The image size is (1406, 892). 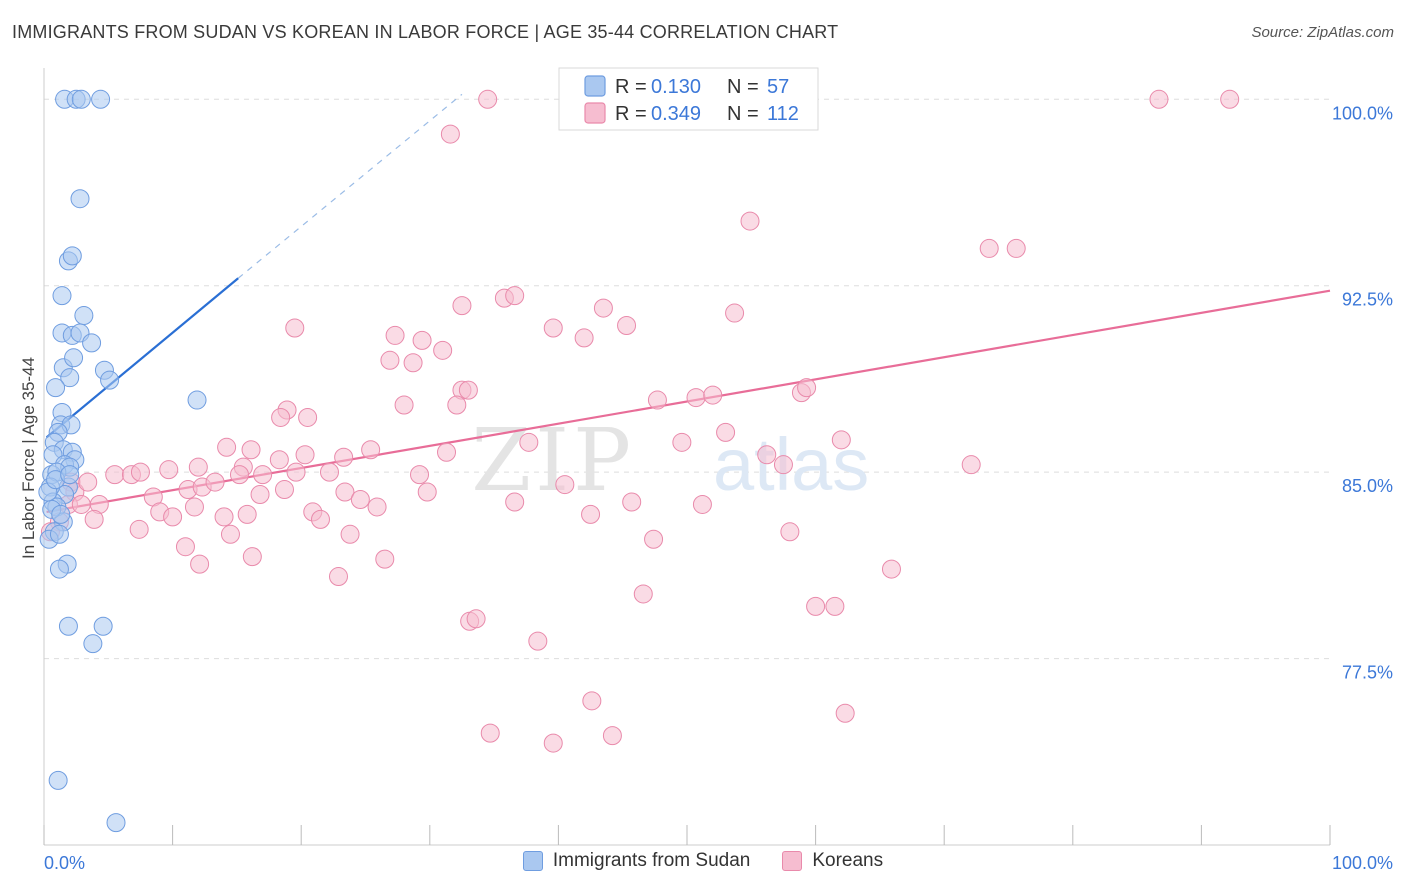 What do you see at coordinates (64, 863) in the screenshot?
I see `x-tick-label-min: 0.0%` at bounding box center [64, 863].